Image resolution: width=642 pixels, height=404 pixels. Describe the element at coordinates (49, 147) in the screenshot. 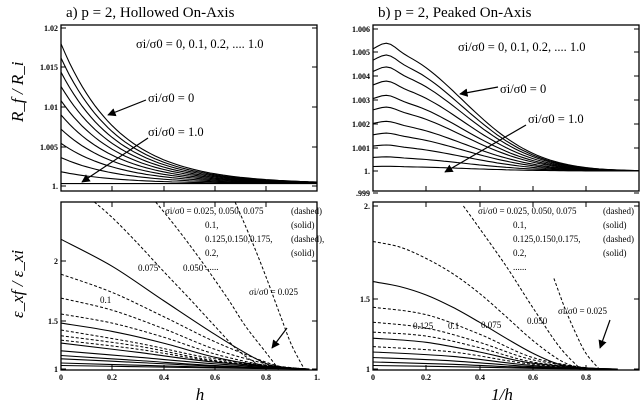

I see `y-tick-label: 1.005` at that location.